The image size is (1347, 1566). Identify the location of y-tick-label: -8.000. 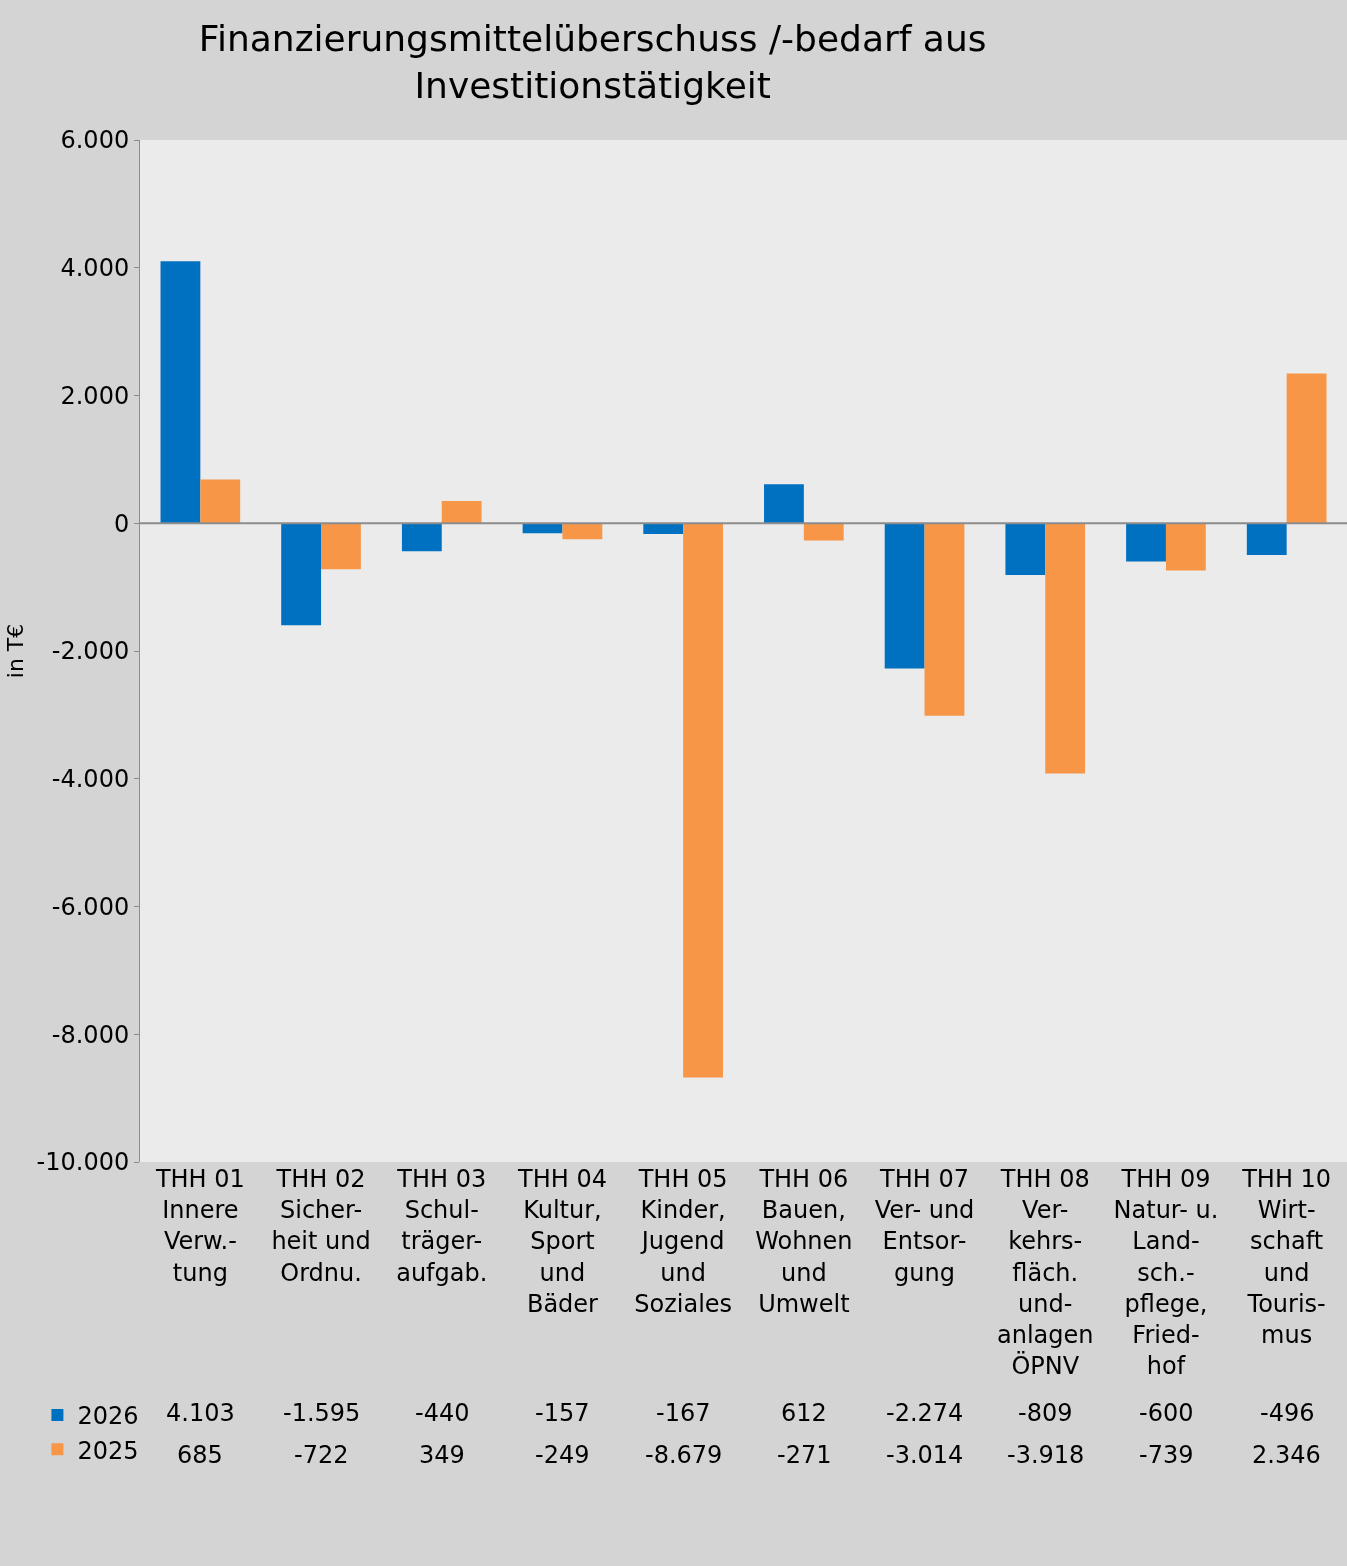
(90, 1034).